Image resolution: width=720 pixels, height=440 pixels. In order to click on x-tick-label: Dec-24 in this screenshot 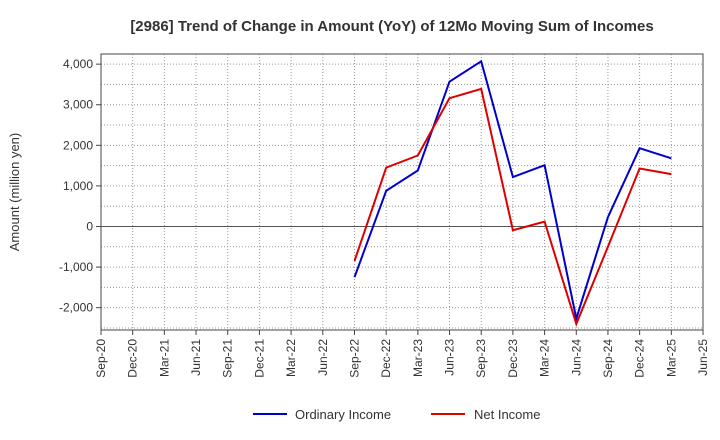, I will do `click(640, 358)`.